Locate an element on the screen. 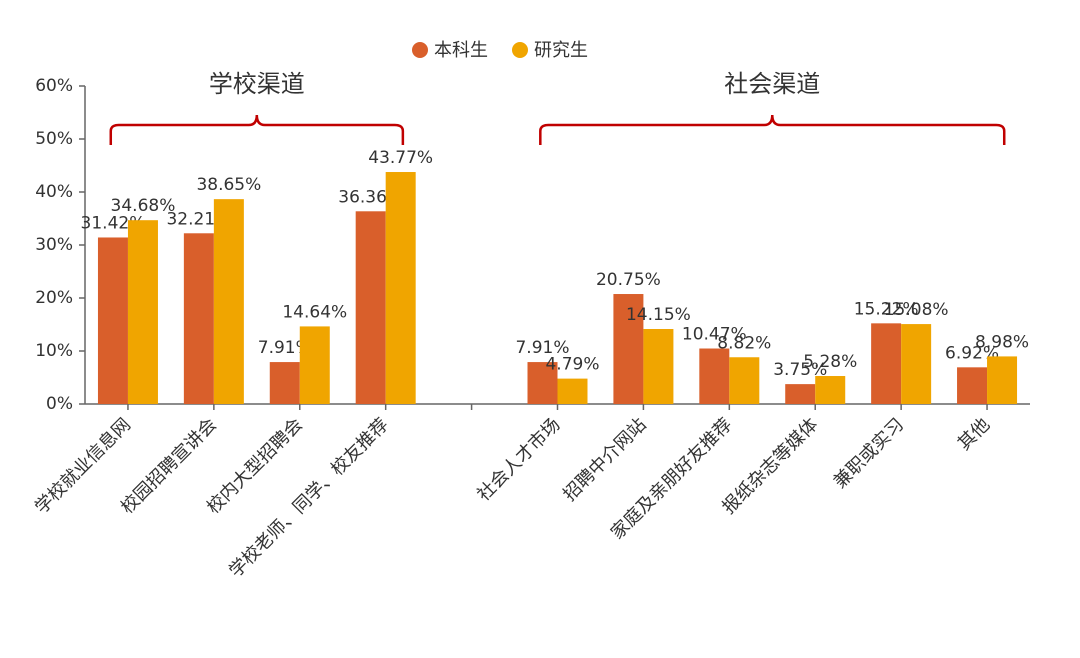  y-tick-label: 50% is located at coordinates (54, 139).